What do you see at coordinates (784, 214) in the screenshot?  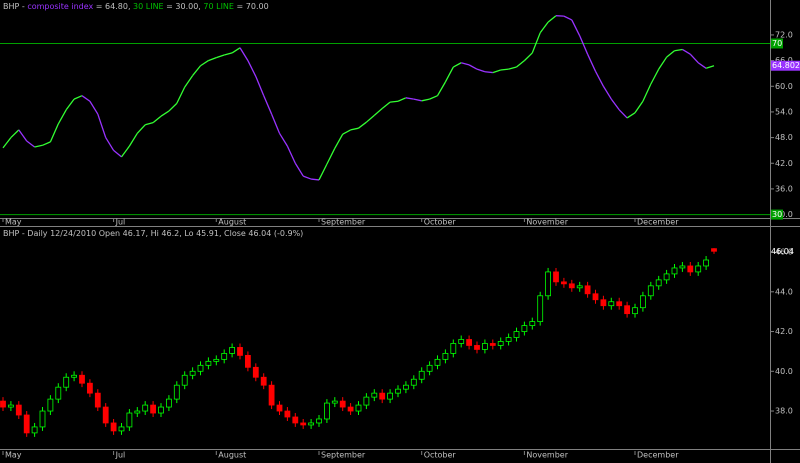 I see `y-tick-label: 30.0` at bounding box center [784, 214].